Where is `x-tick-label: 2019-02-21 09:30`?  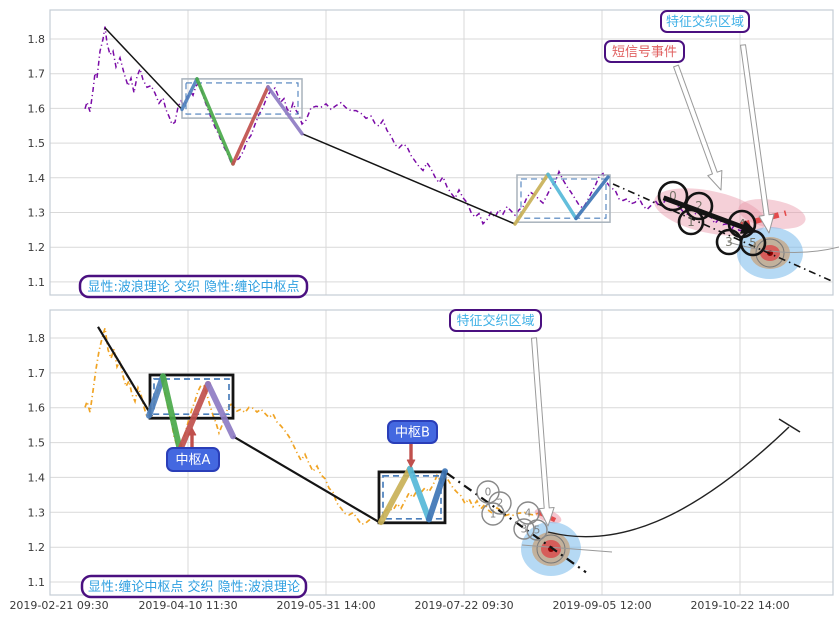
x-tick-label: 2019-02-21 09:30 is located at coordinates (58, 605).